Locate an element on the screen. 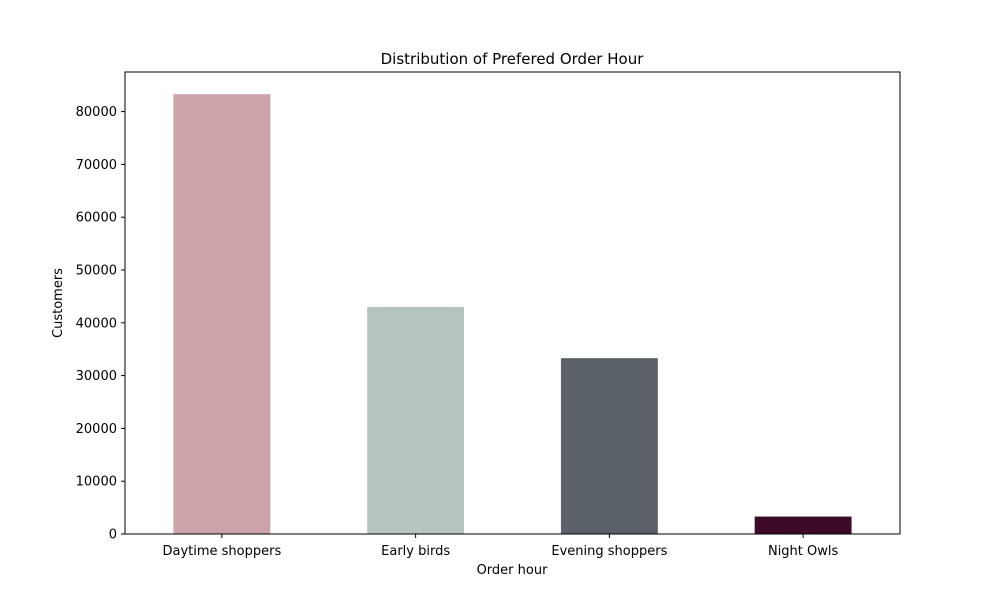 This screenshot has height=600, width=1000. bar-daytime-shoppers is located at coordinates (222, 314).